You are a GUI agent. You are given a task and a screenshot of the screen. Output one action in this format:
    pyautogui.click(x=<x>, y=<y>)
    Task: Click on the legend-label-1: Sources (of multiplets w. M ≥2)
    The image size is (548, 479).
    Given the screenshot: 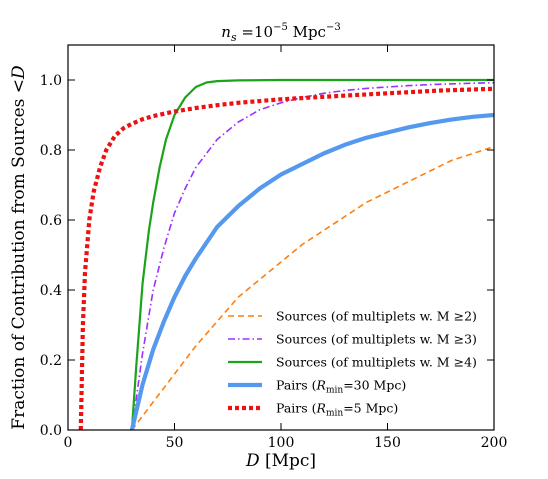 What is the action you would take?
    pyautogui.click(x=376, y=316)
    